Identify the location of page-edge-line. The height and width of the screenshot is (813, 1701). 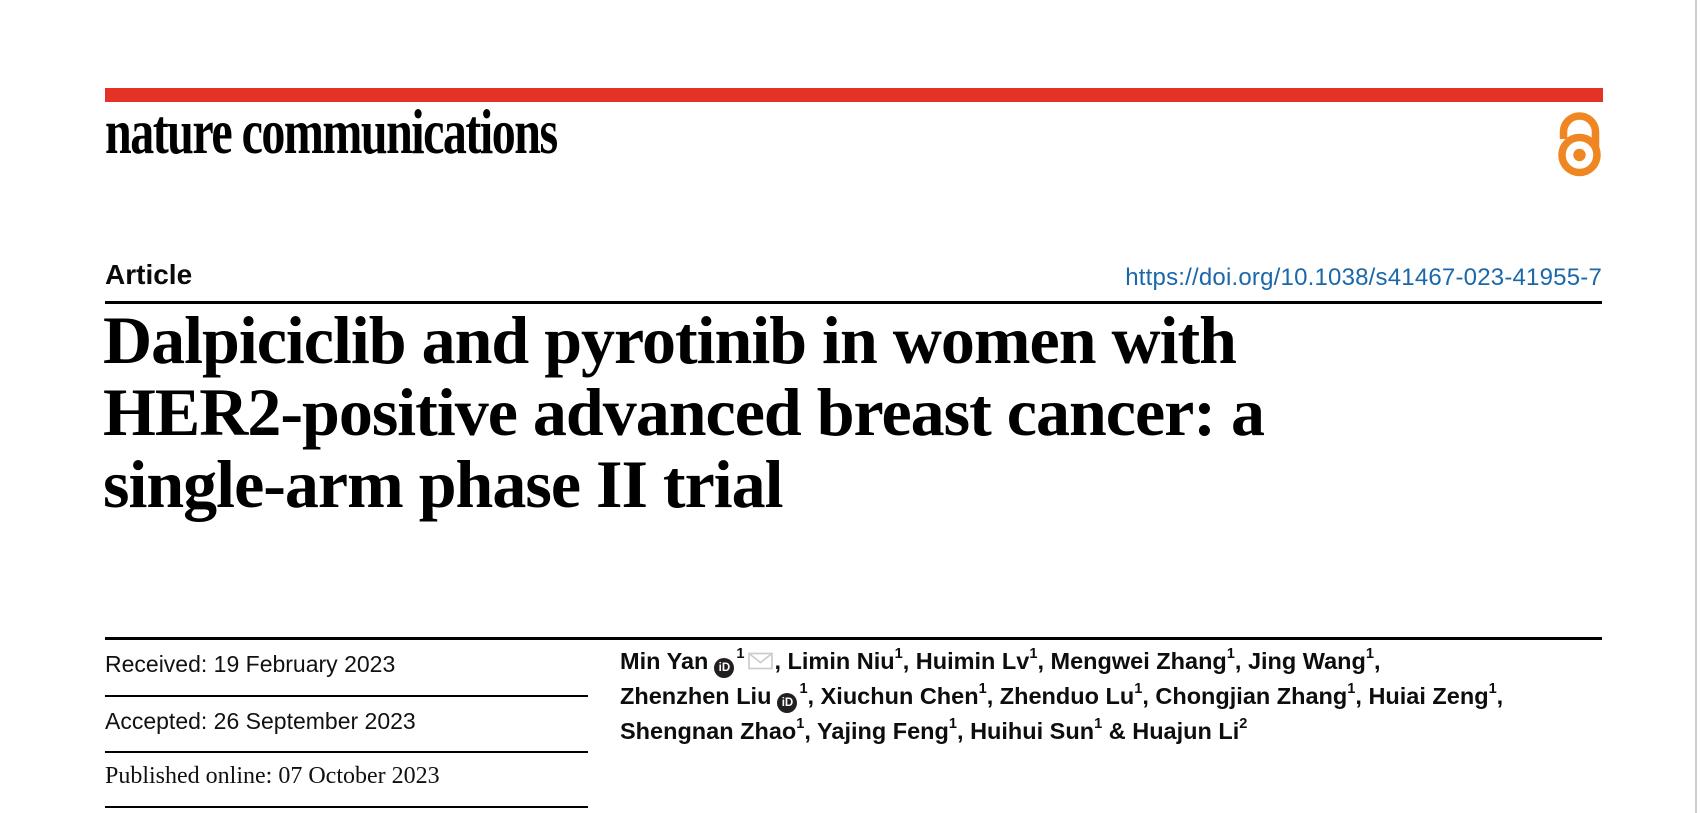
(1696, 406).